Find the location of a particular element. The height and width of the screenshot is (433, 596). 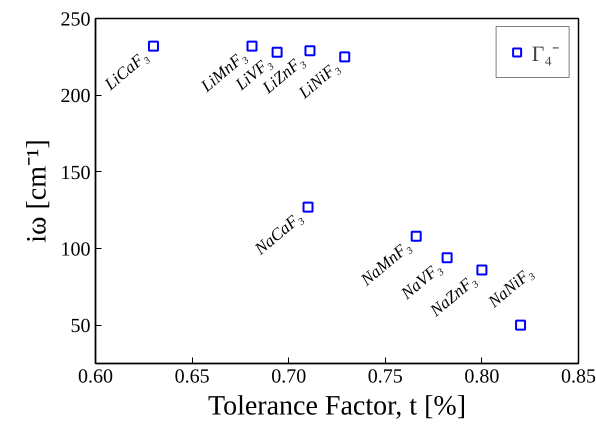

x-tick-label: 0.75 is located at coordinates (385, 377).